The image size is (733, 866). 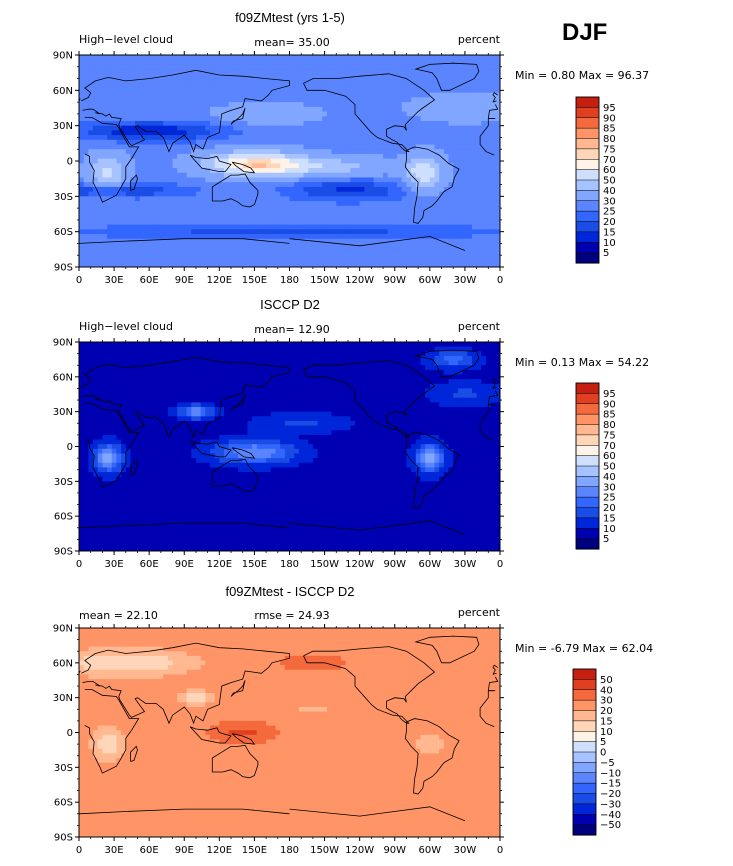 I want to click on season-label: DJF, so click(x=584, y=32).